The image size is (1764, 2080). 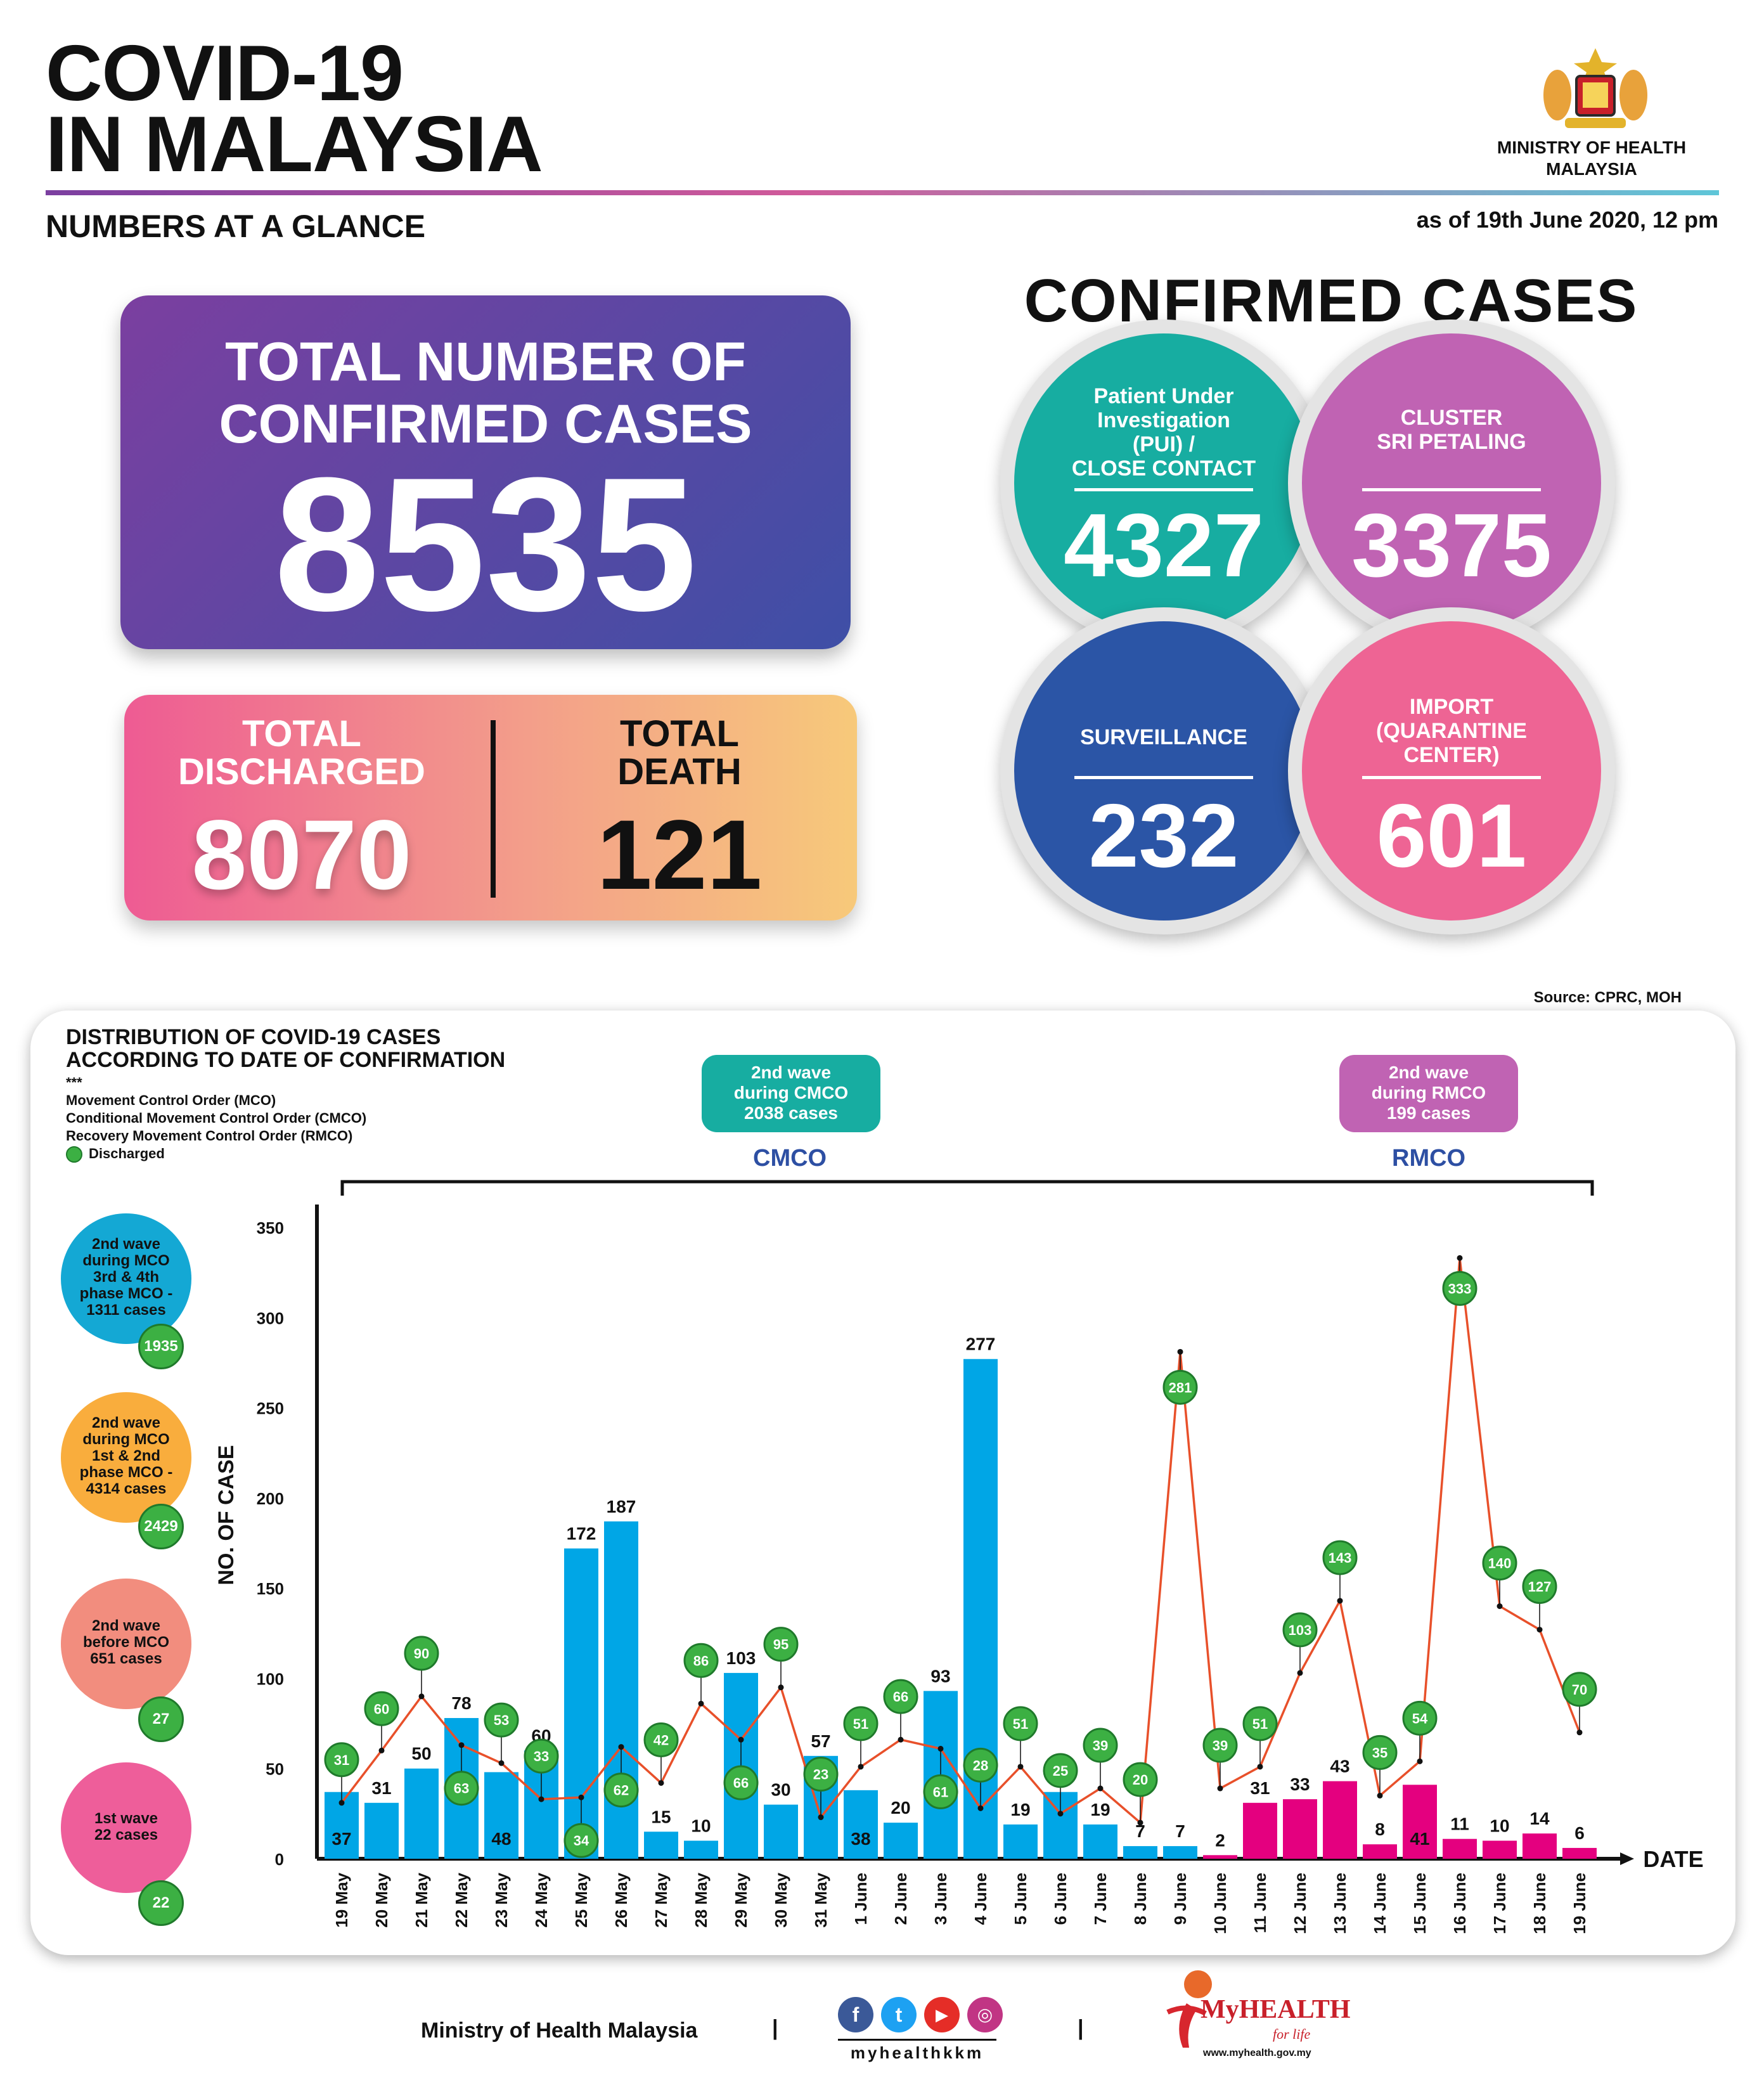 I want to click on phase-bracket, so click(x=967, y=1188).